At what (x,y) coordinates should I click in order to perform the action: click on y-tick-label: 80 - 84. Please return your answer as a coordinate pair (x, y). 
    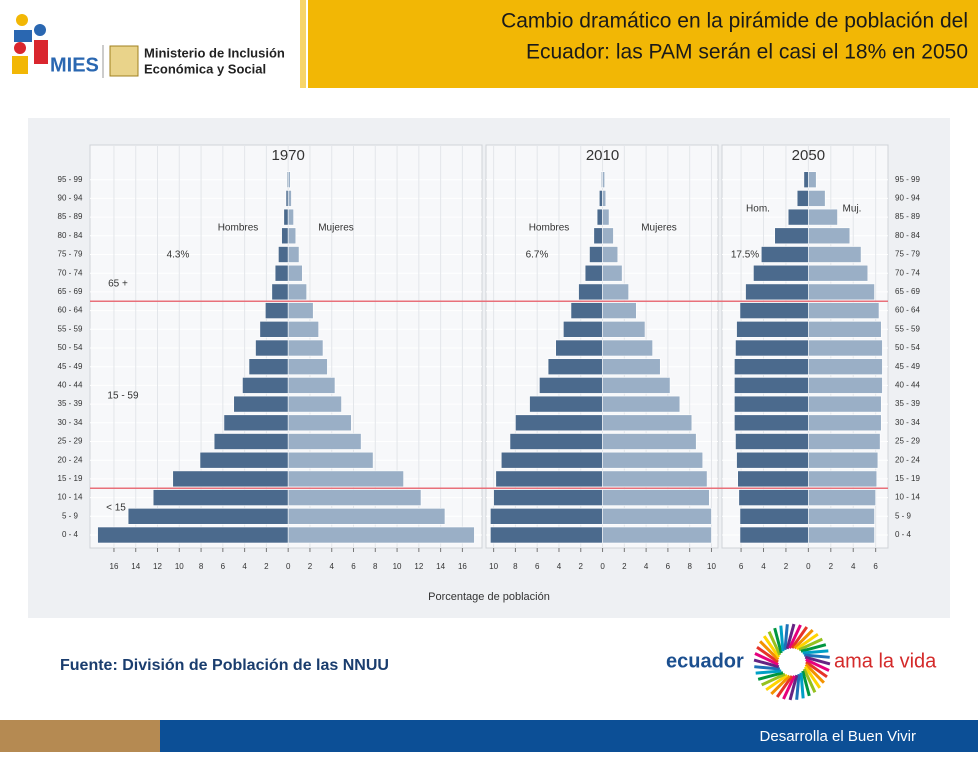
    Looking at the image, I should click on (907, 235).